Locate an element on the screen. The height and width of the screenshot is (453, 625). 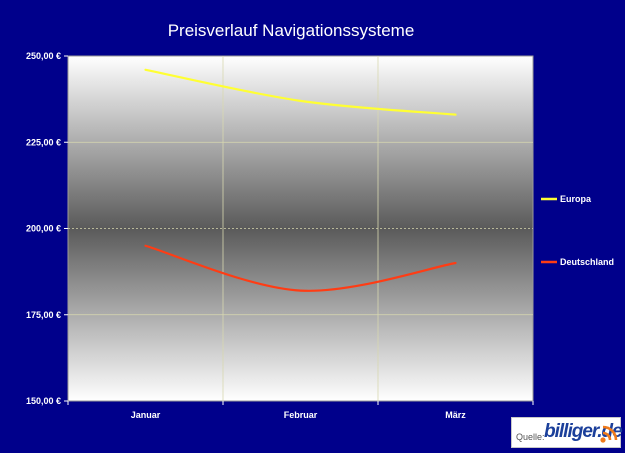
y-axis-ticks: 150,00 € 175,00 € 200,00 € 225,00 € 250,00 € is located at coordinates (47, 228).